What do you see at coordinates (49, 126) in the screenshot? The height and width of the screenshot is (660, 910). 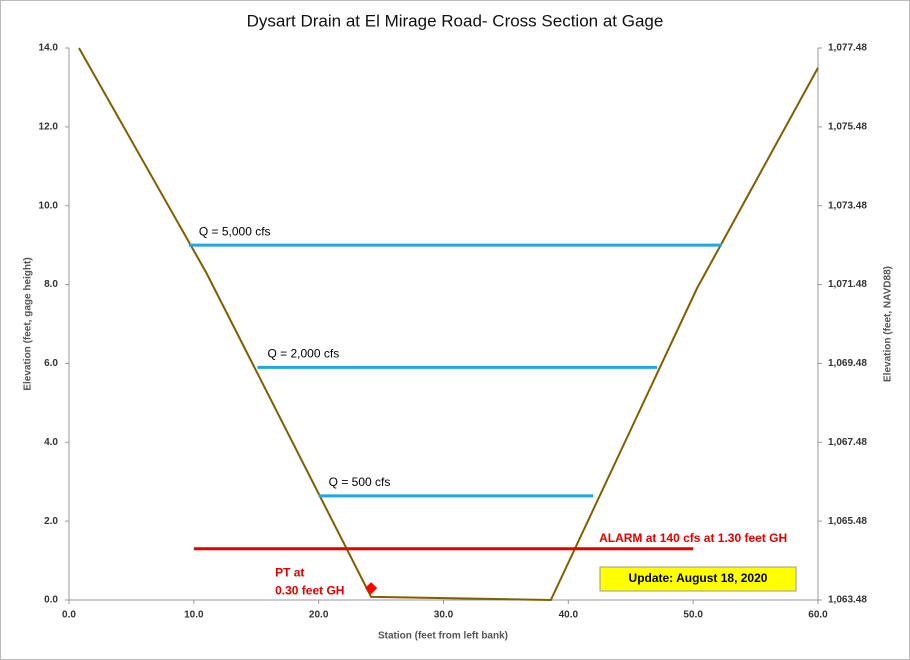 I see `y-tick-label: 12.0` at bounding box center [49, 126].